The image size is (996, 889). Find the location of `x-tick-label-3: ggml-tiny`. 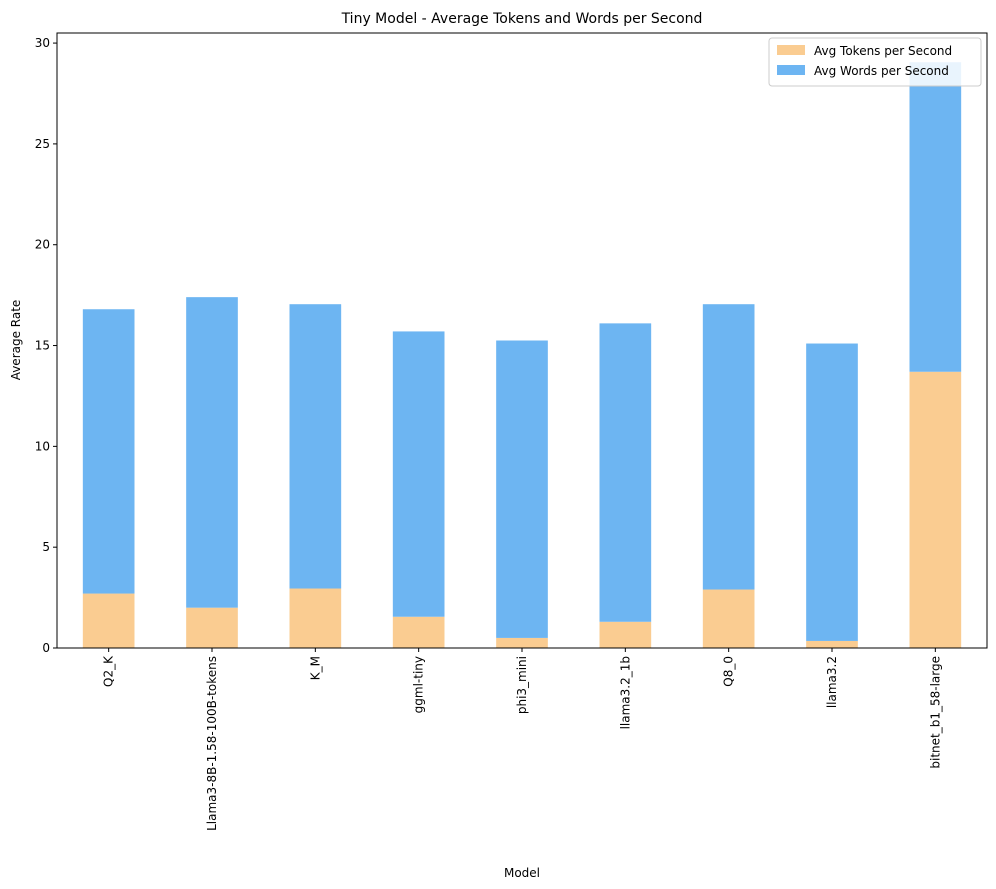

x-tick-label-3: ggml-tiny is located at coordinates (419, 684).